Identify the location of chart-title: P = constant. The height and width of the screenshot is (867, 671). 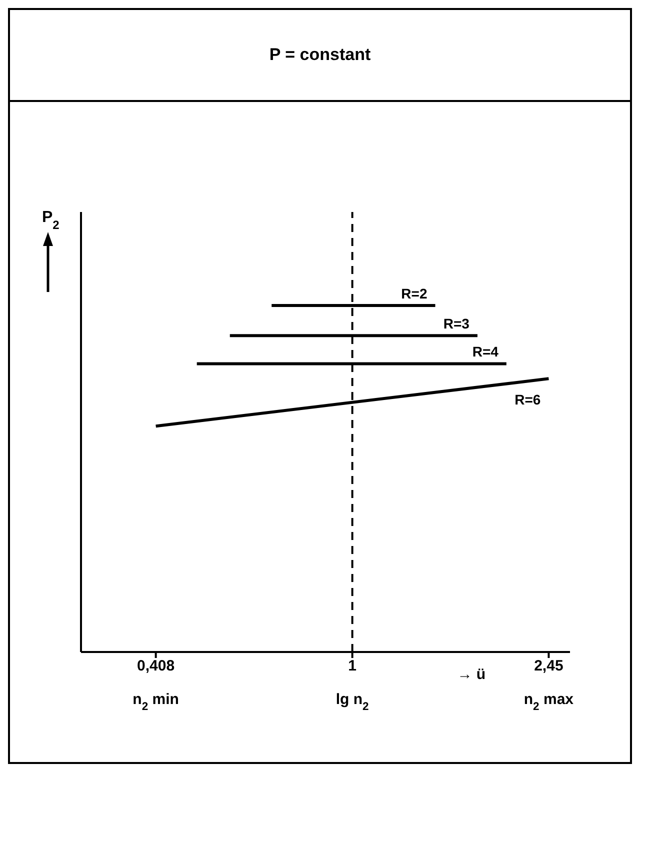
(320, 56).